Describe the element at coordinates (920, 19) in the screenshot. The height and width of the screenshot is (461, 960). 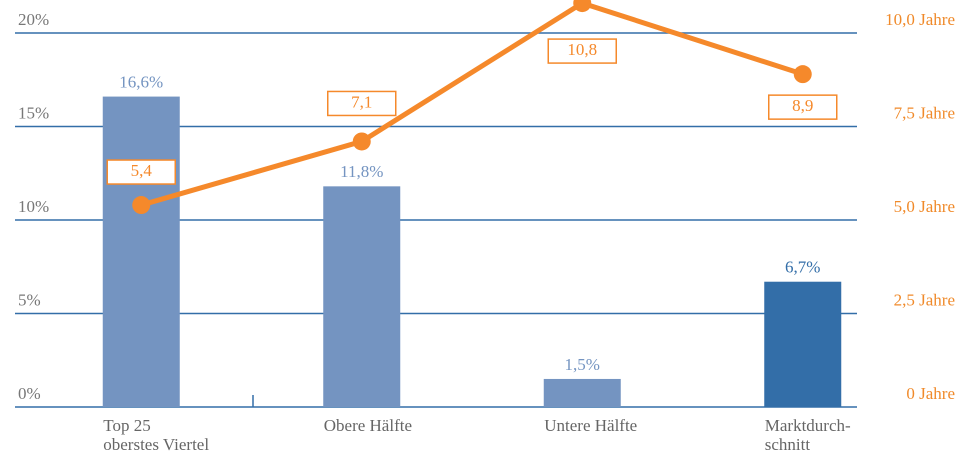
I see `y2-tick-label: 10,0 Jahre` at that location.